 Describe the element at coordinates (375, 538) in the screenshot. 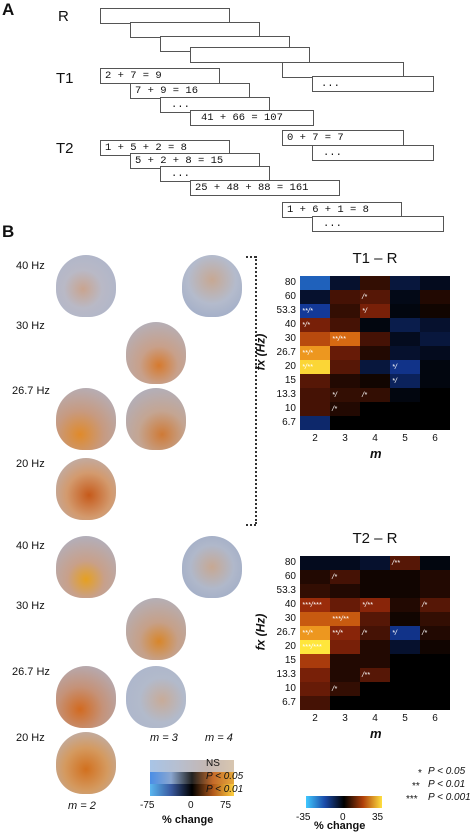

I see `heatmap-title: T2 – R` at that location.